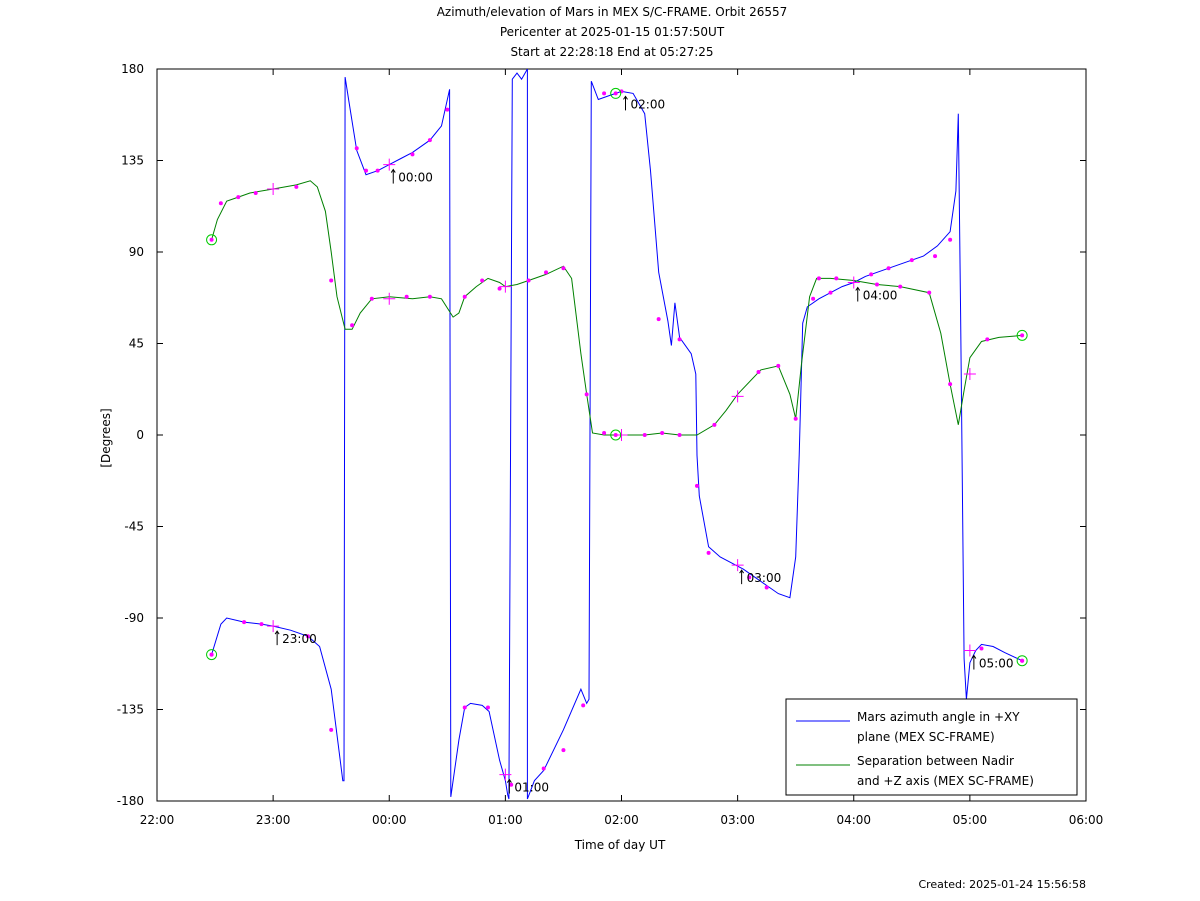  Describe the element at coordinates (612, 32) in the screenshot. I see `chart-subtitle-pericenter: Pericenter at 2025-01-15 01:57:50UT` at that location.